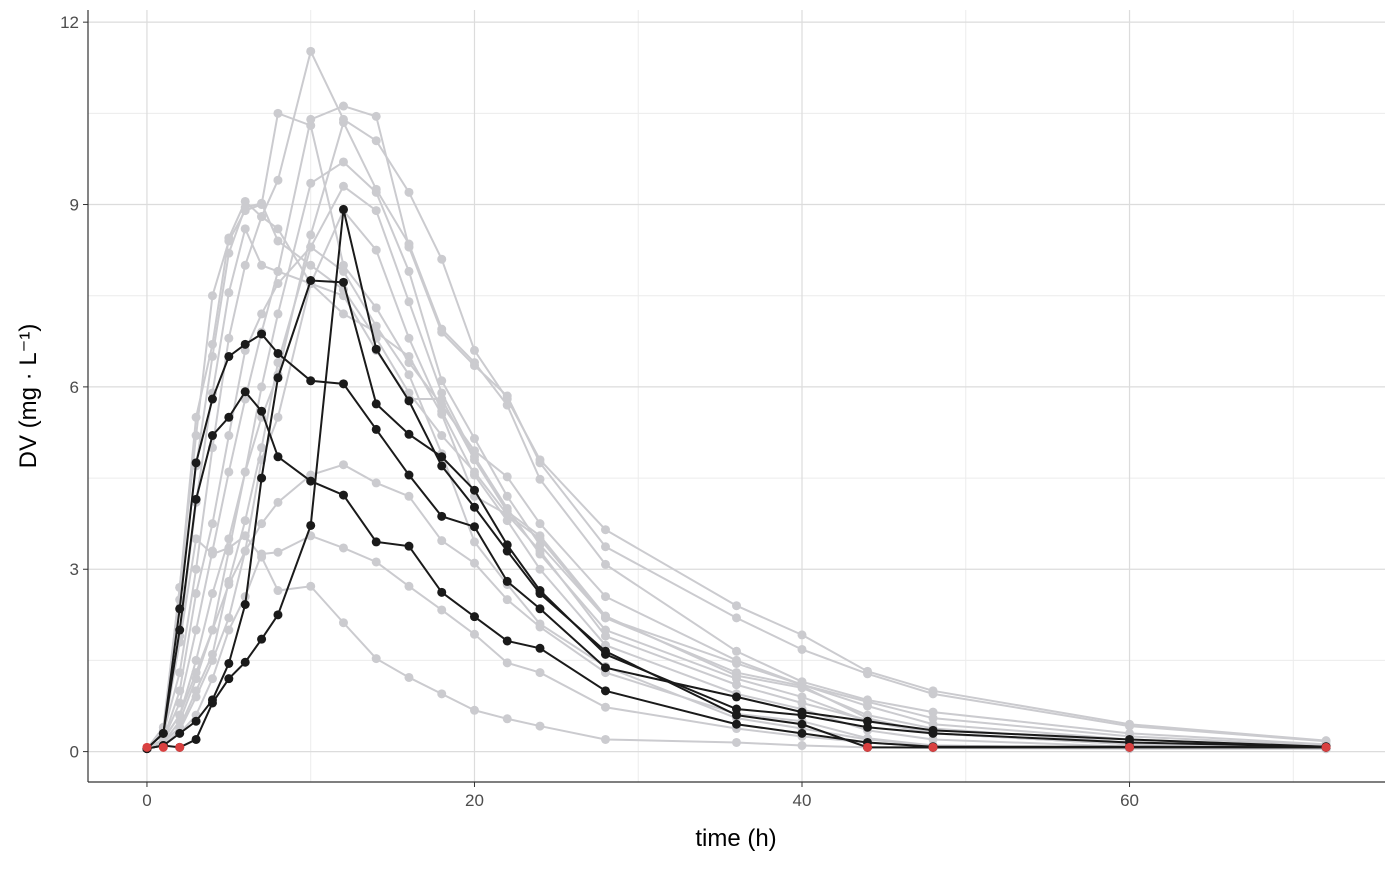  What do you see at coordinates (74, 569) in the screenshot?
I see `y-tick-label: 3` at bounding box center [74, 569].